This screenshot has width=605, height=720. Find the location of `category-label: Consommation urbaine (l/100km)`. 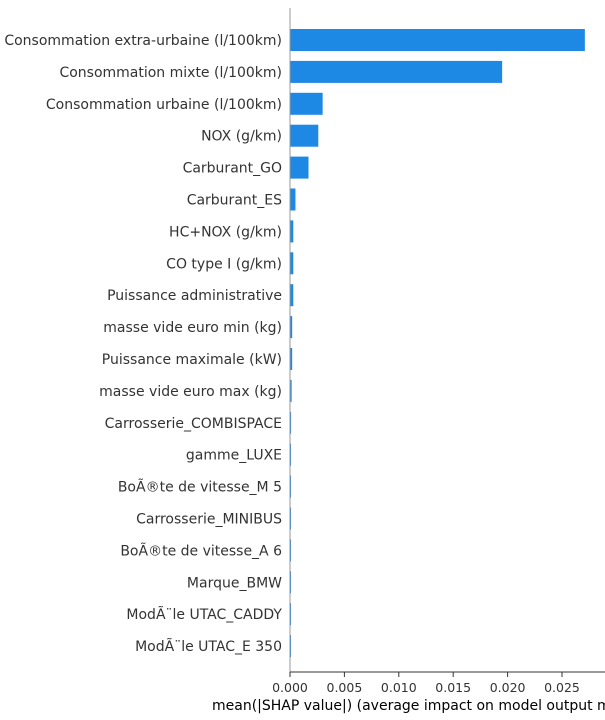

category-label: Consommation urbaine (l/100km) is located at coordinates (164, 105).